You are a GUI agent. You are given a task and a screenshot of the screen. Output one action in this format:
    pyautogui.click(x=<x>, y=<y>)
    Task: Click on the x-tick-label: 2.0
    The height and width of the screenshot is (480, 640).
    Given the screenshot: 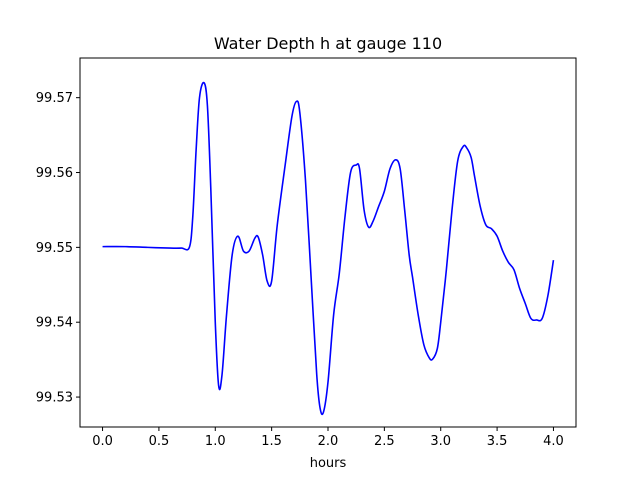 What is the action you would take?
    pyautogui.click(x=328, y=441)
    